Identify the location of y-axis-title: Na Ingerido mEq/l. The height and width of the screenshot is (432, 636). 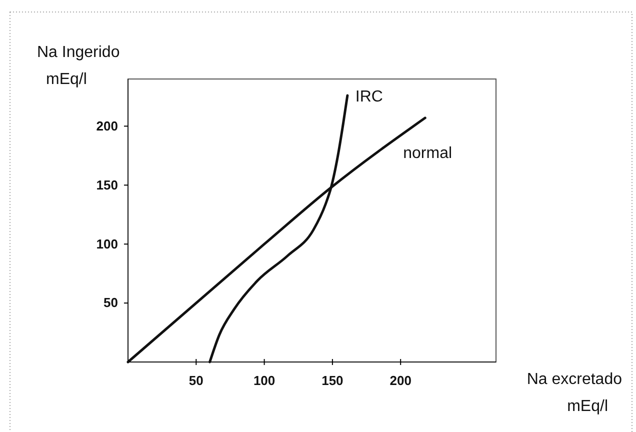
(78, 66).